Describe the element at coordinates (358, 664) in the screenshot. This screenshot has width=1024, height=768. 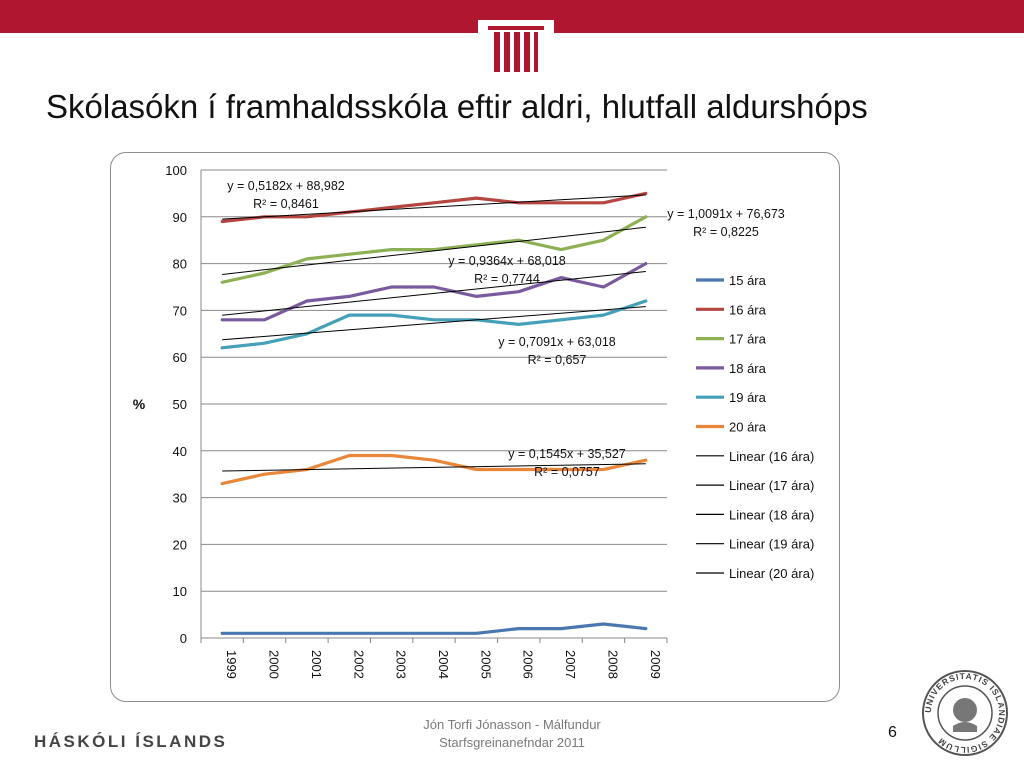
I see `x-tick-label: 2002` at that location.